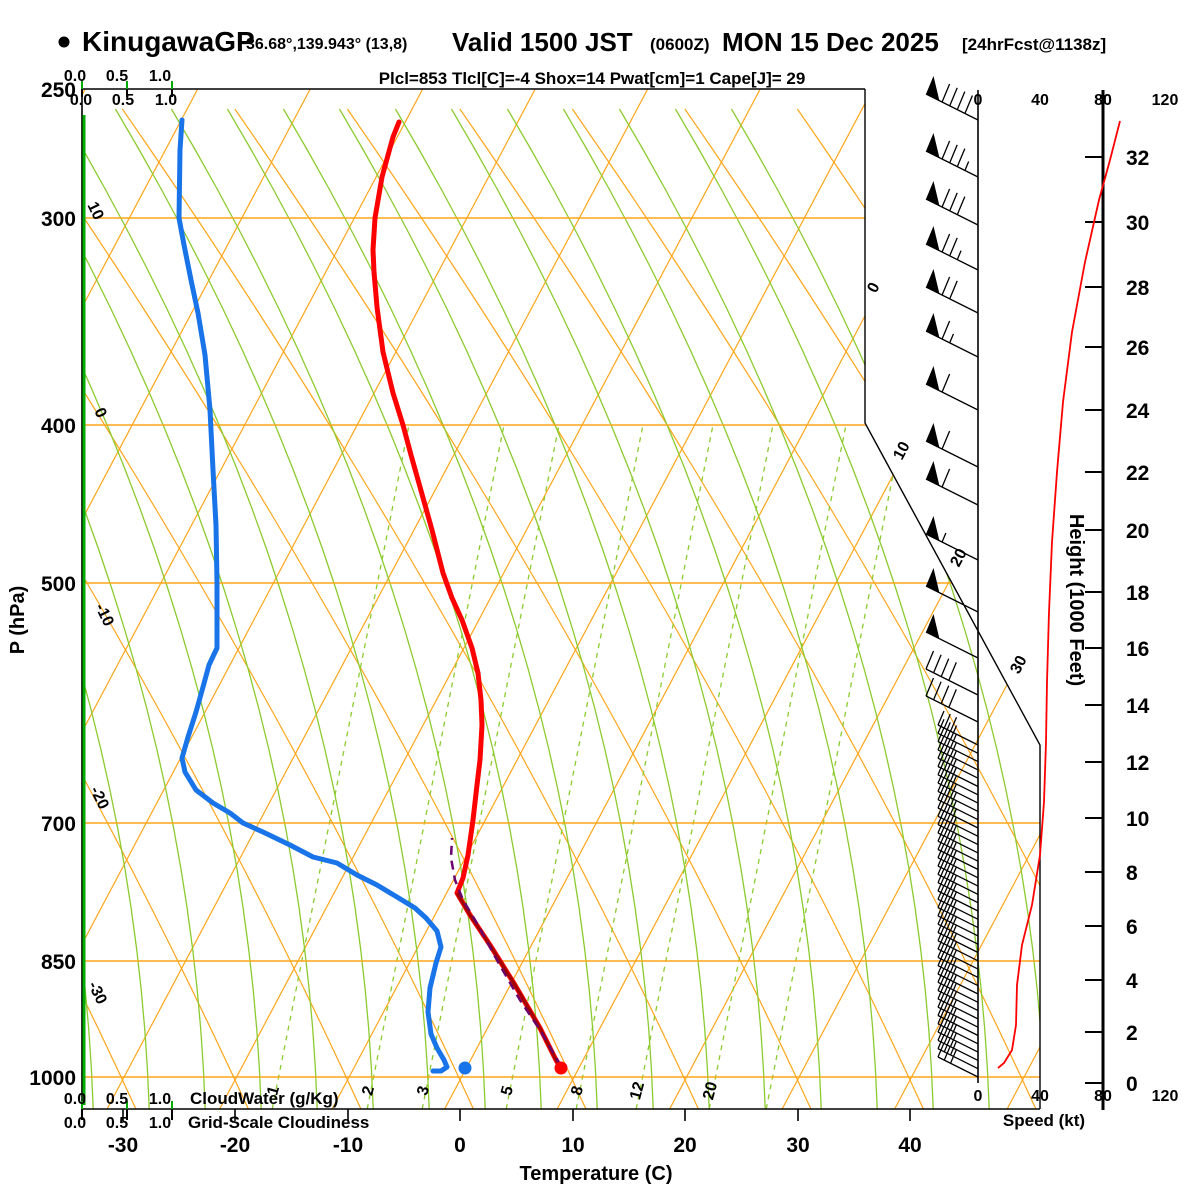 This screenshot has width=1200, height=1200. Describe the element at coordinates (506, 952) in the screenshot. I see `parcel-path-dashed` at that location.